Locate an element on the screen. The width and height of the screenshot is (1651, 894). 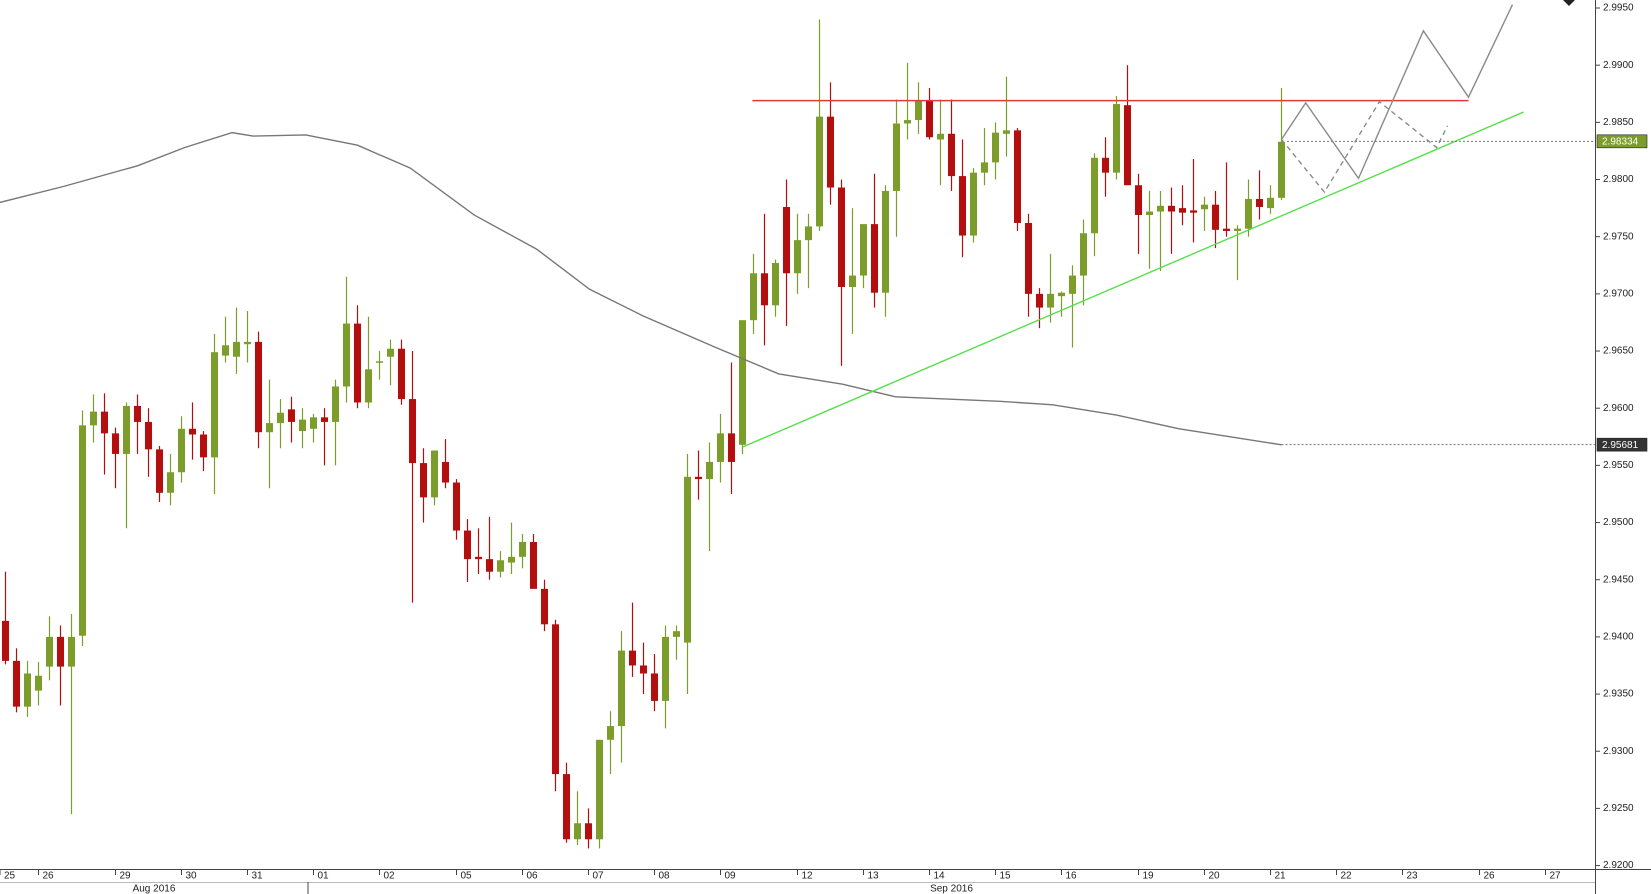
x-tick-label: 21 is located at coordinates (1281, 876).